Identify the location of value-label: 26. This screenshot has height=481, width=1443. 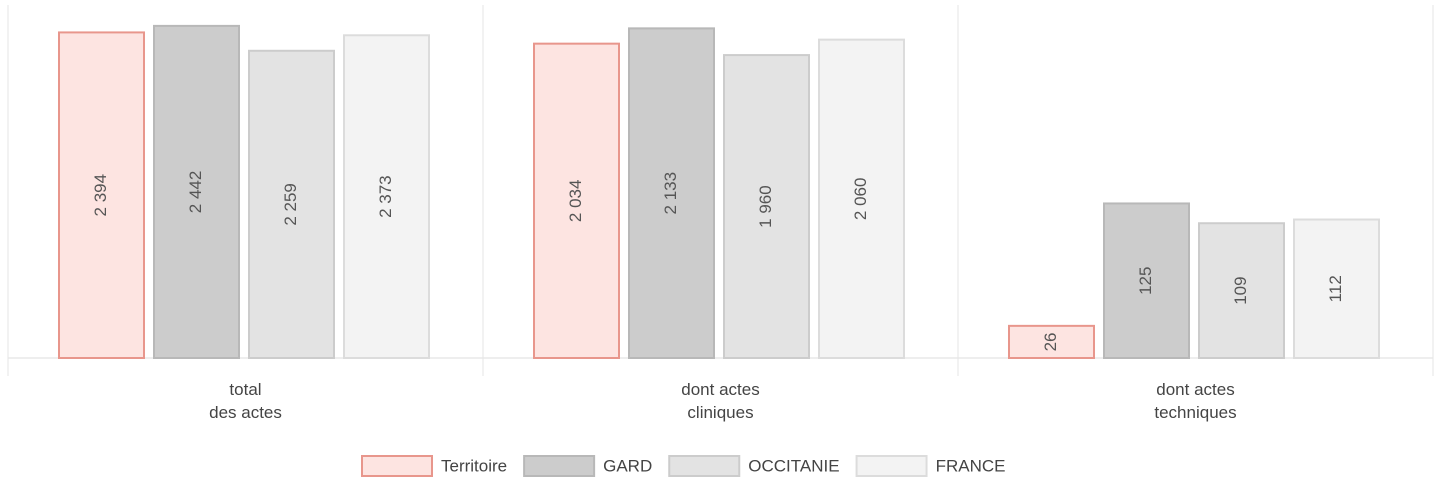
(1050, 341).